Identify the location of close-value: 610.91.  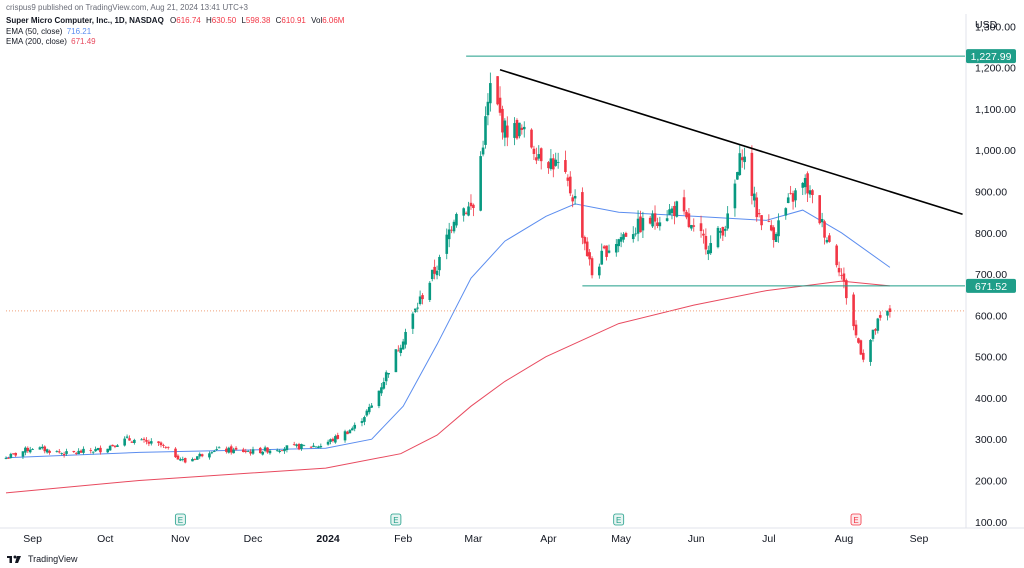
(293, 20).